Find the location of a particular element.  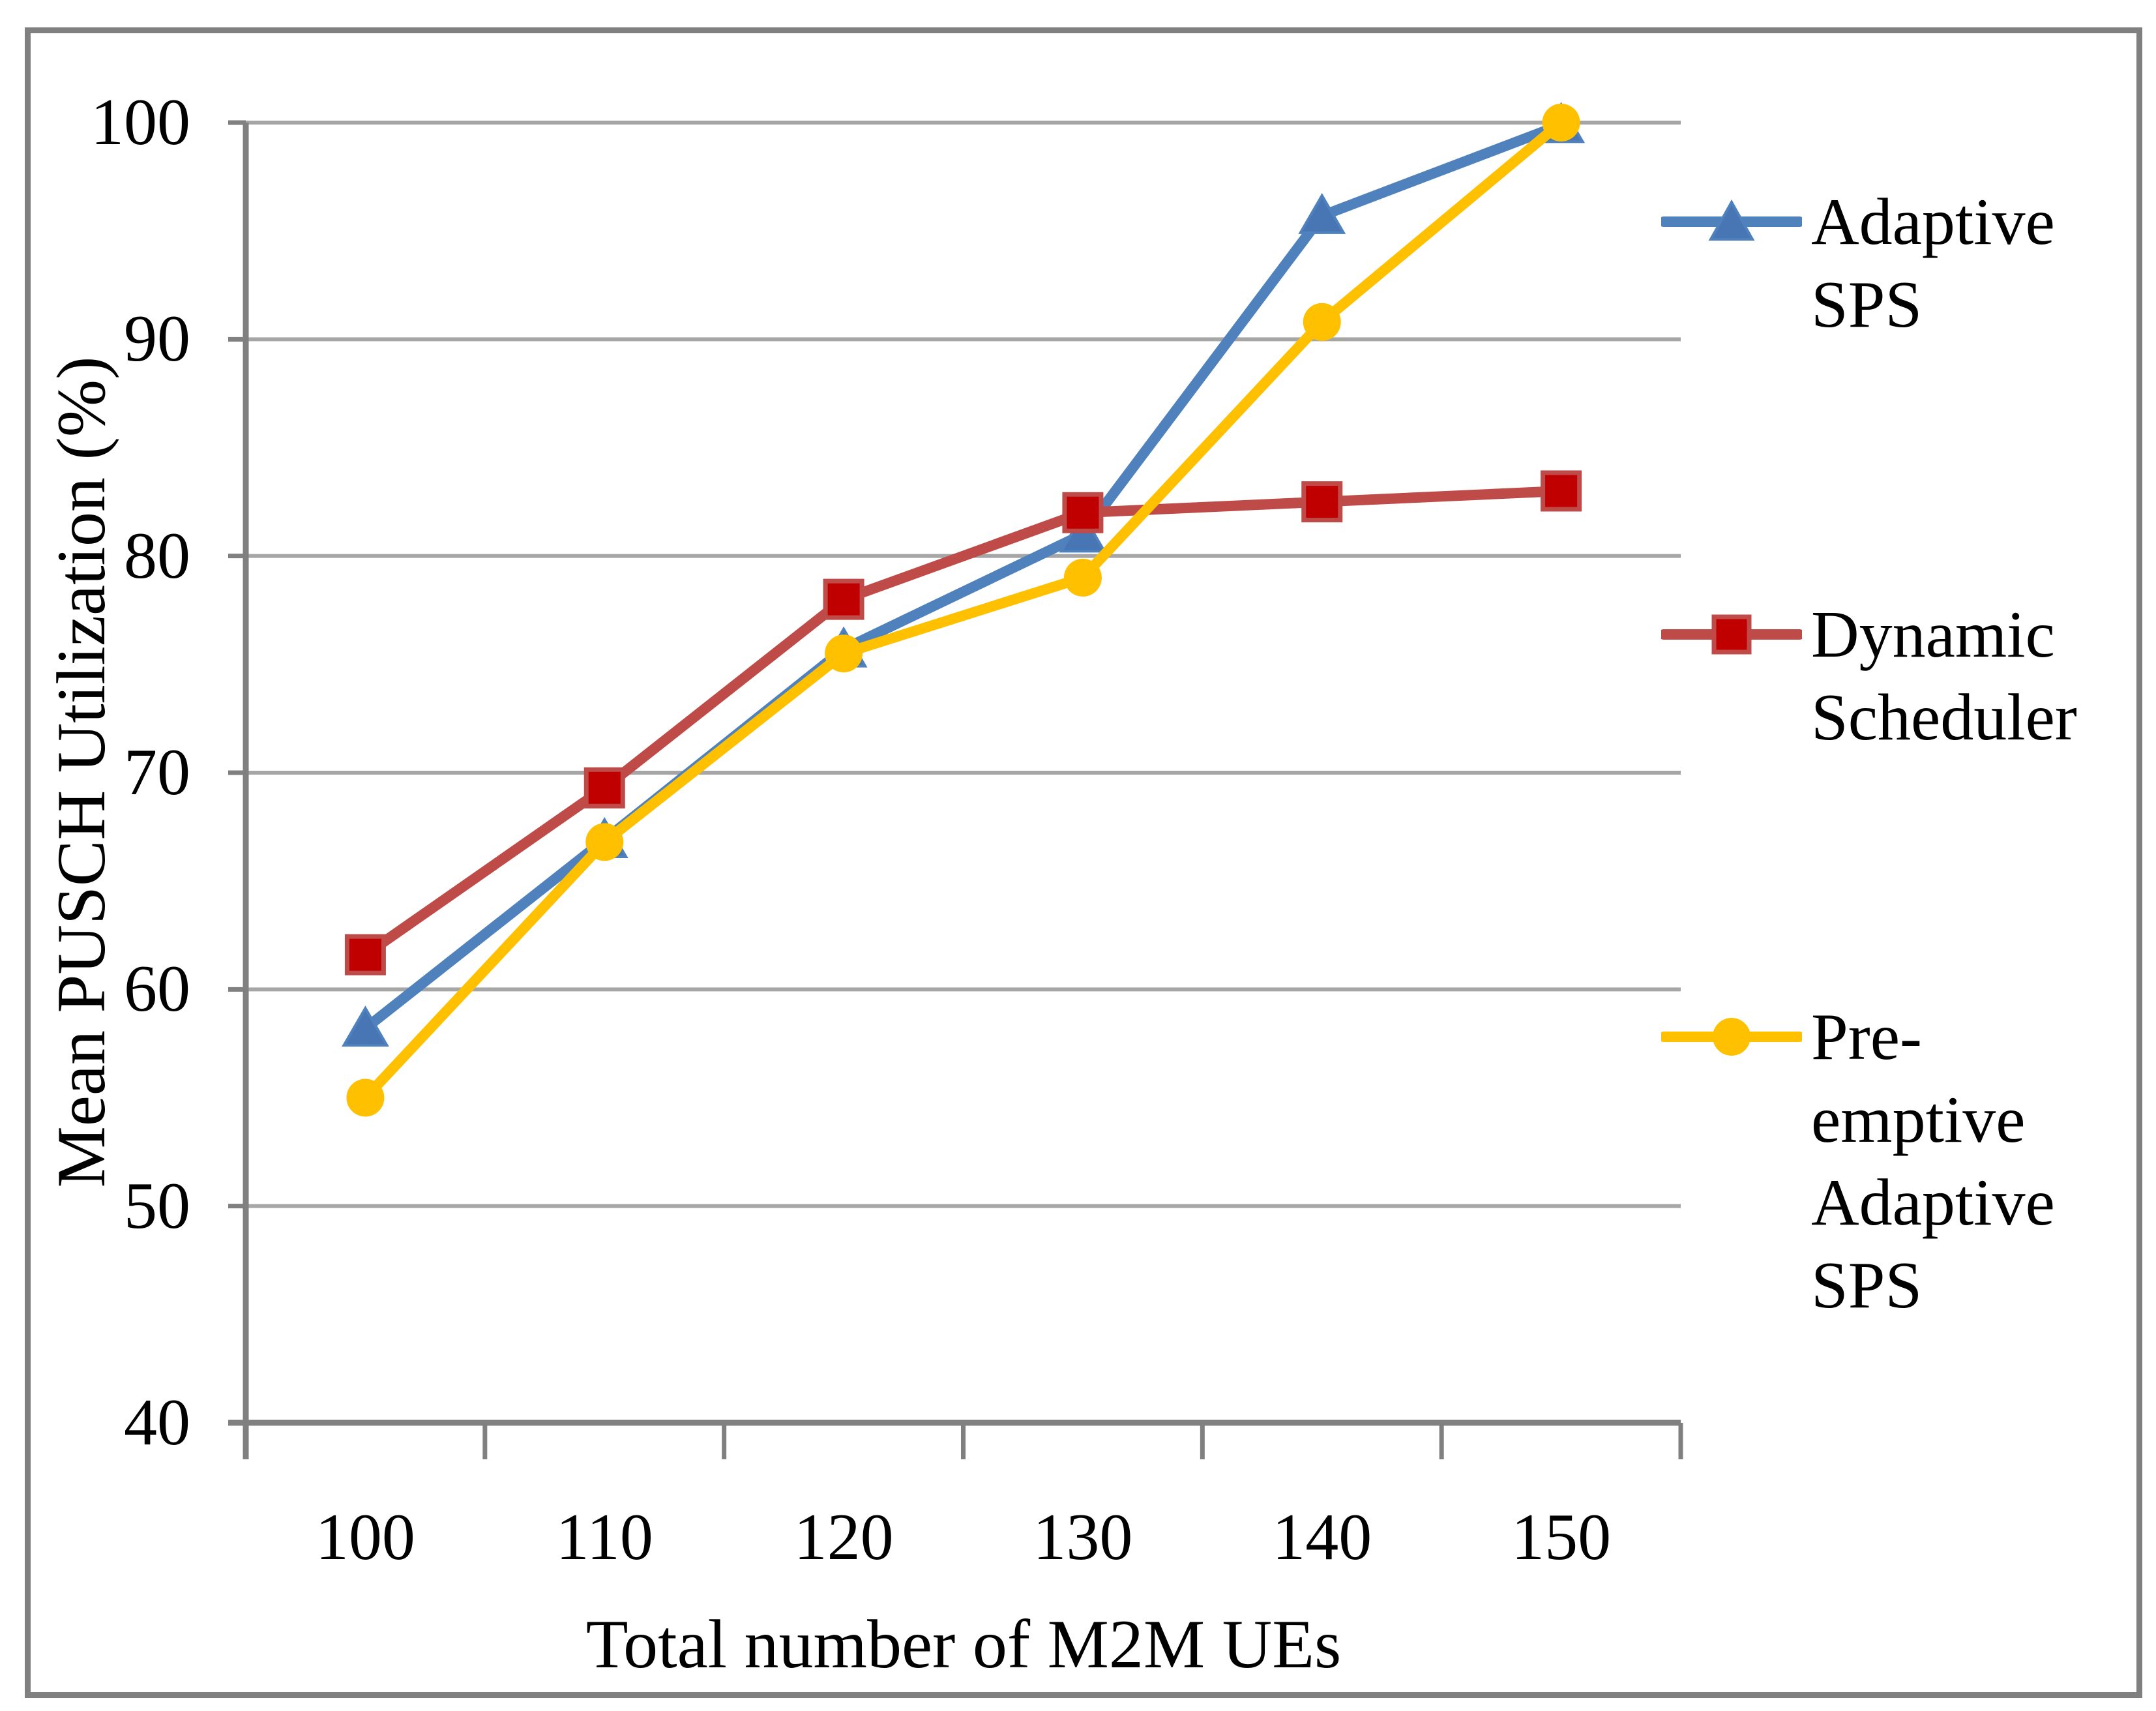

legend-square-marker-icon is located at coordinates (1731, 634).